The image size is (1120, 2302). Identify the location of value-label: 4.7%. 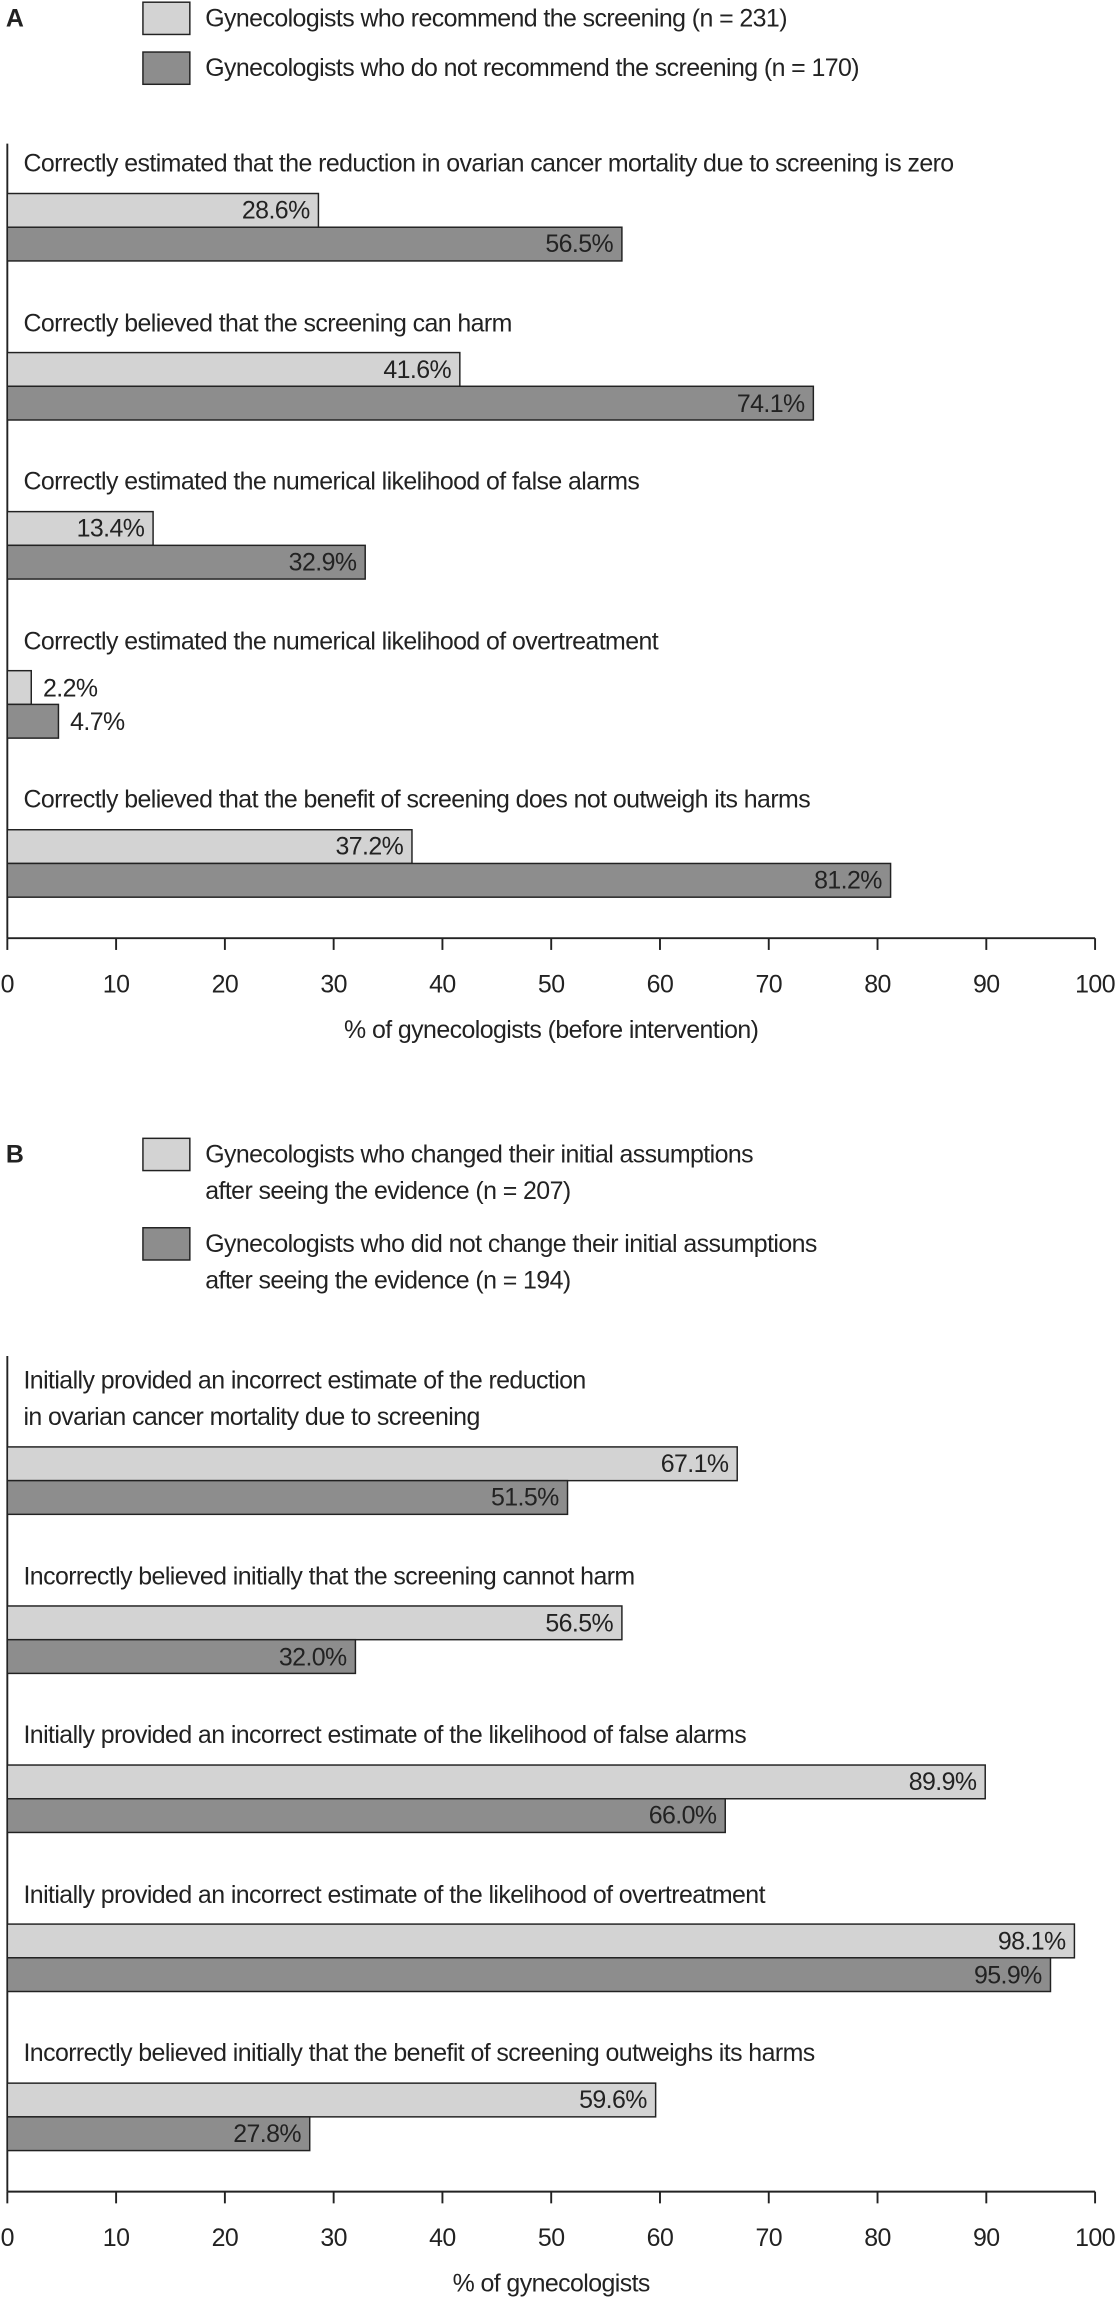
(97, 721).